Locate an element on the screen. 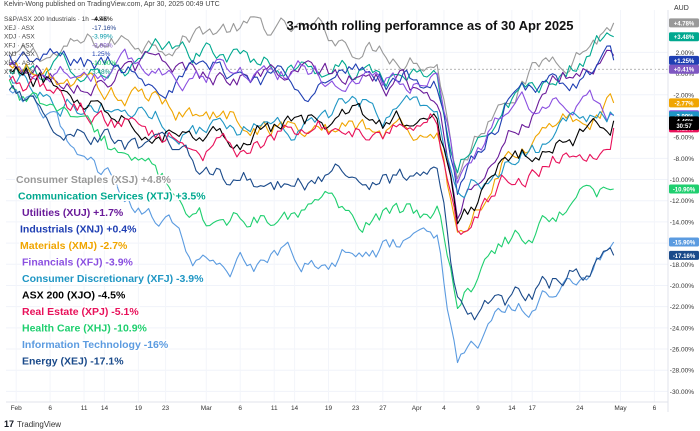 This screenshot has width=700, height=431. price-badge-label: +4.78% is located at coordinates (684, 24).